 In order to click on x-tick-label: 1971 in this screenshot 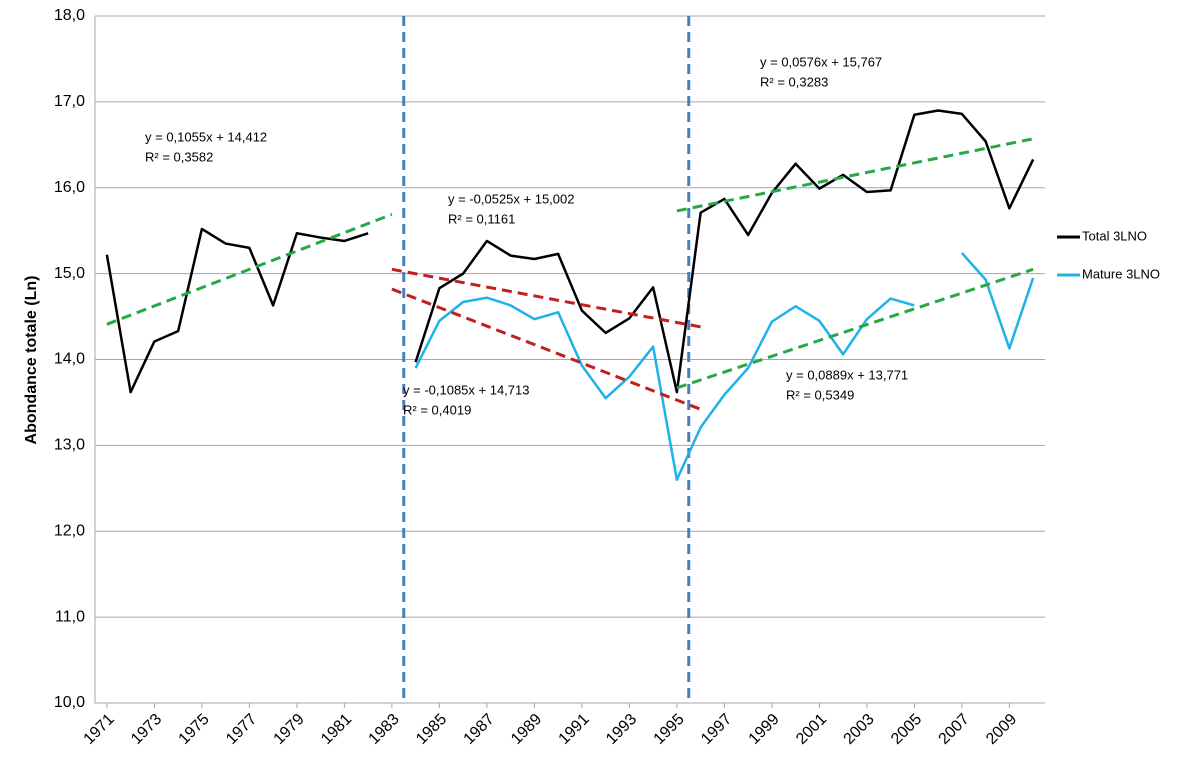, I will do `click(98, 729)`.